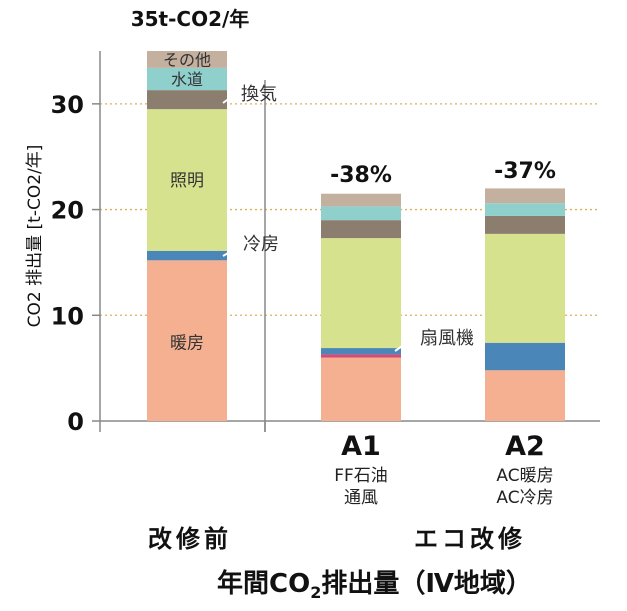 This screenshot has width=627, height=611. What do you see at coordinates (470, 539) in the screenshot?
I see `group-label-eco: エコ改修` at bounding box center [470, 539].